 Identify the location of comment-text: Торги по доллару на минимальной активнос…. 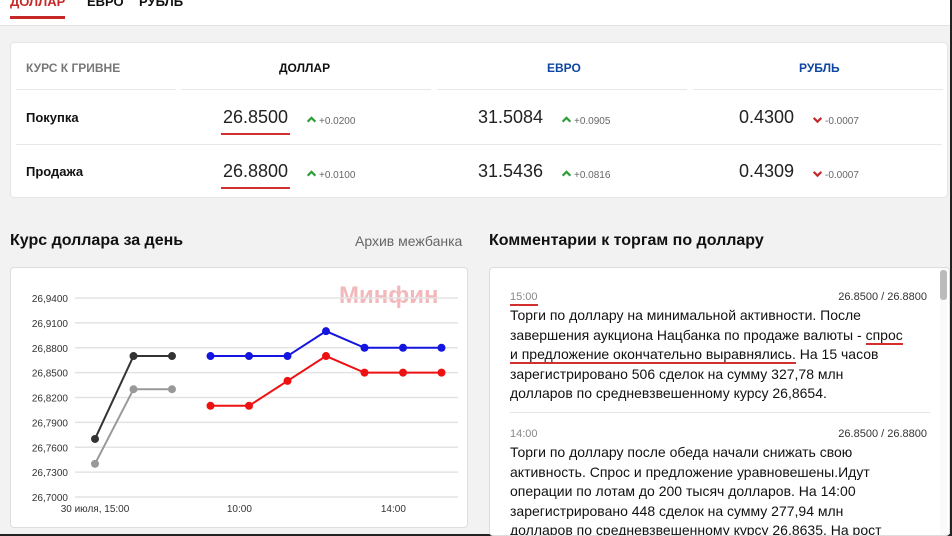
(706, 354).